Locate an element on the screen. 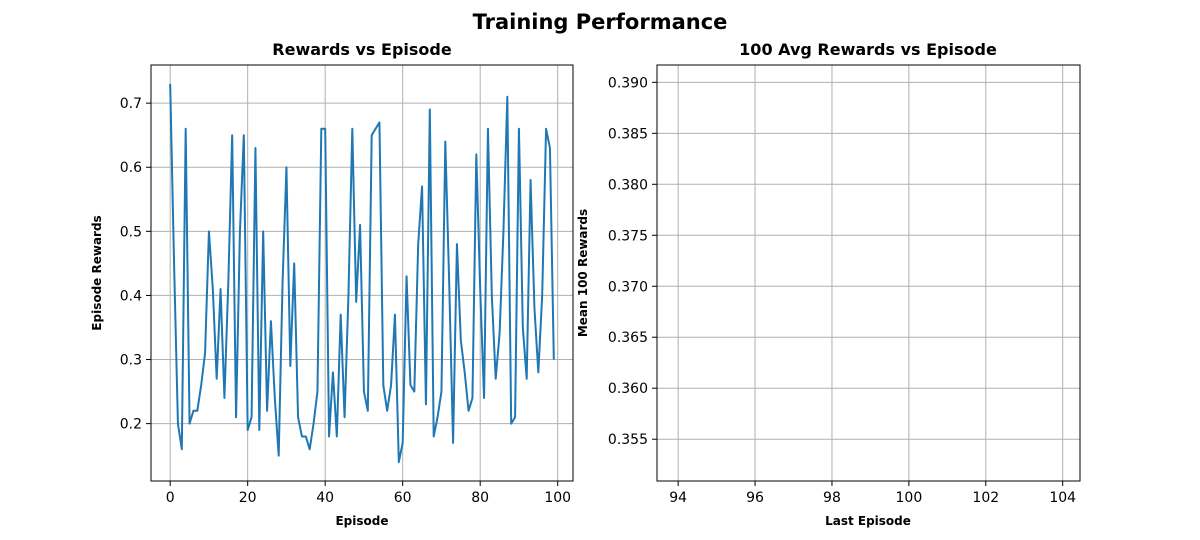 This screenshot has width=1200, height=540. avg-rewards-y-tick-label: 0.375 is located at coordinates (628, 236).